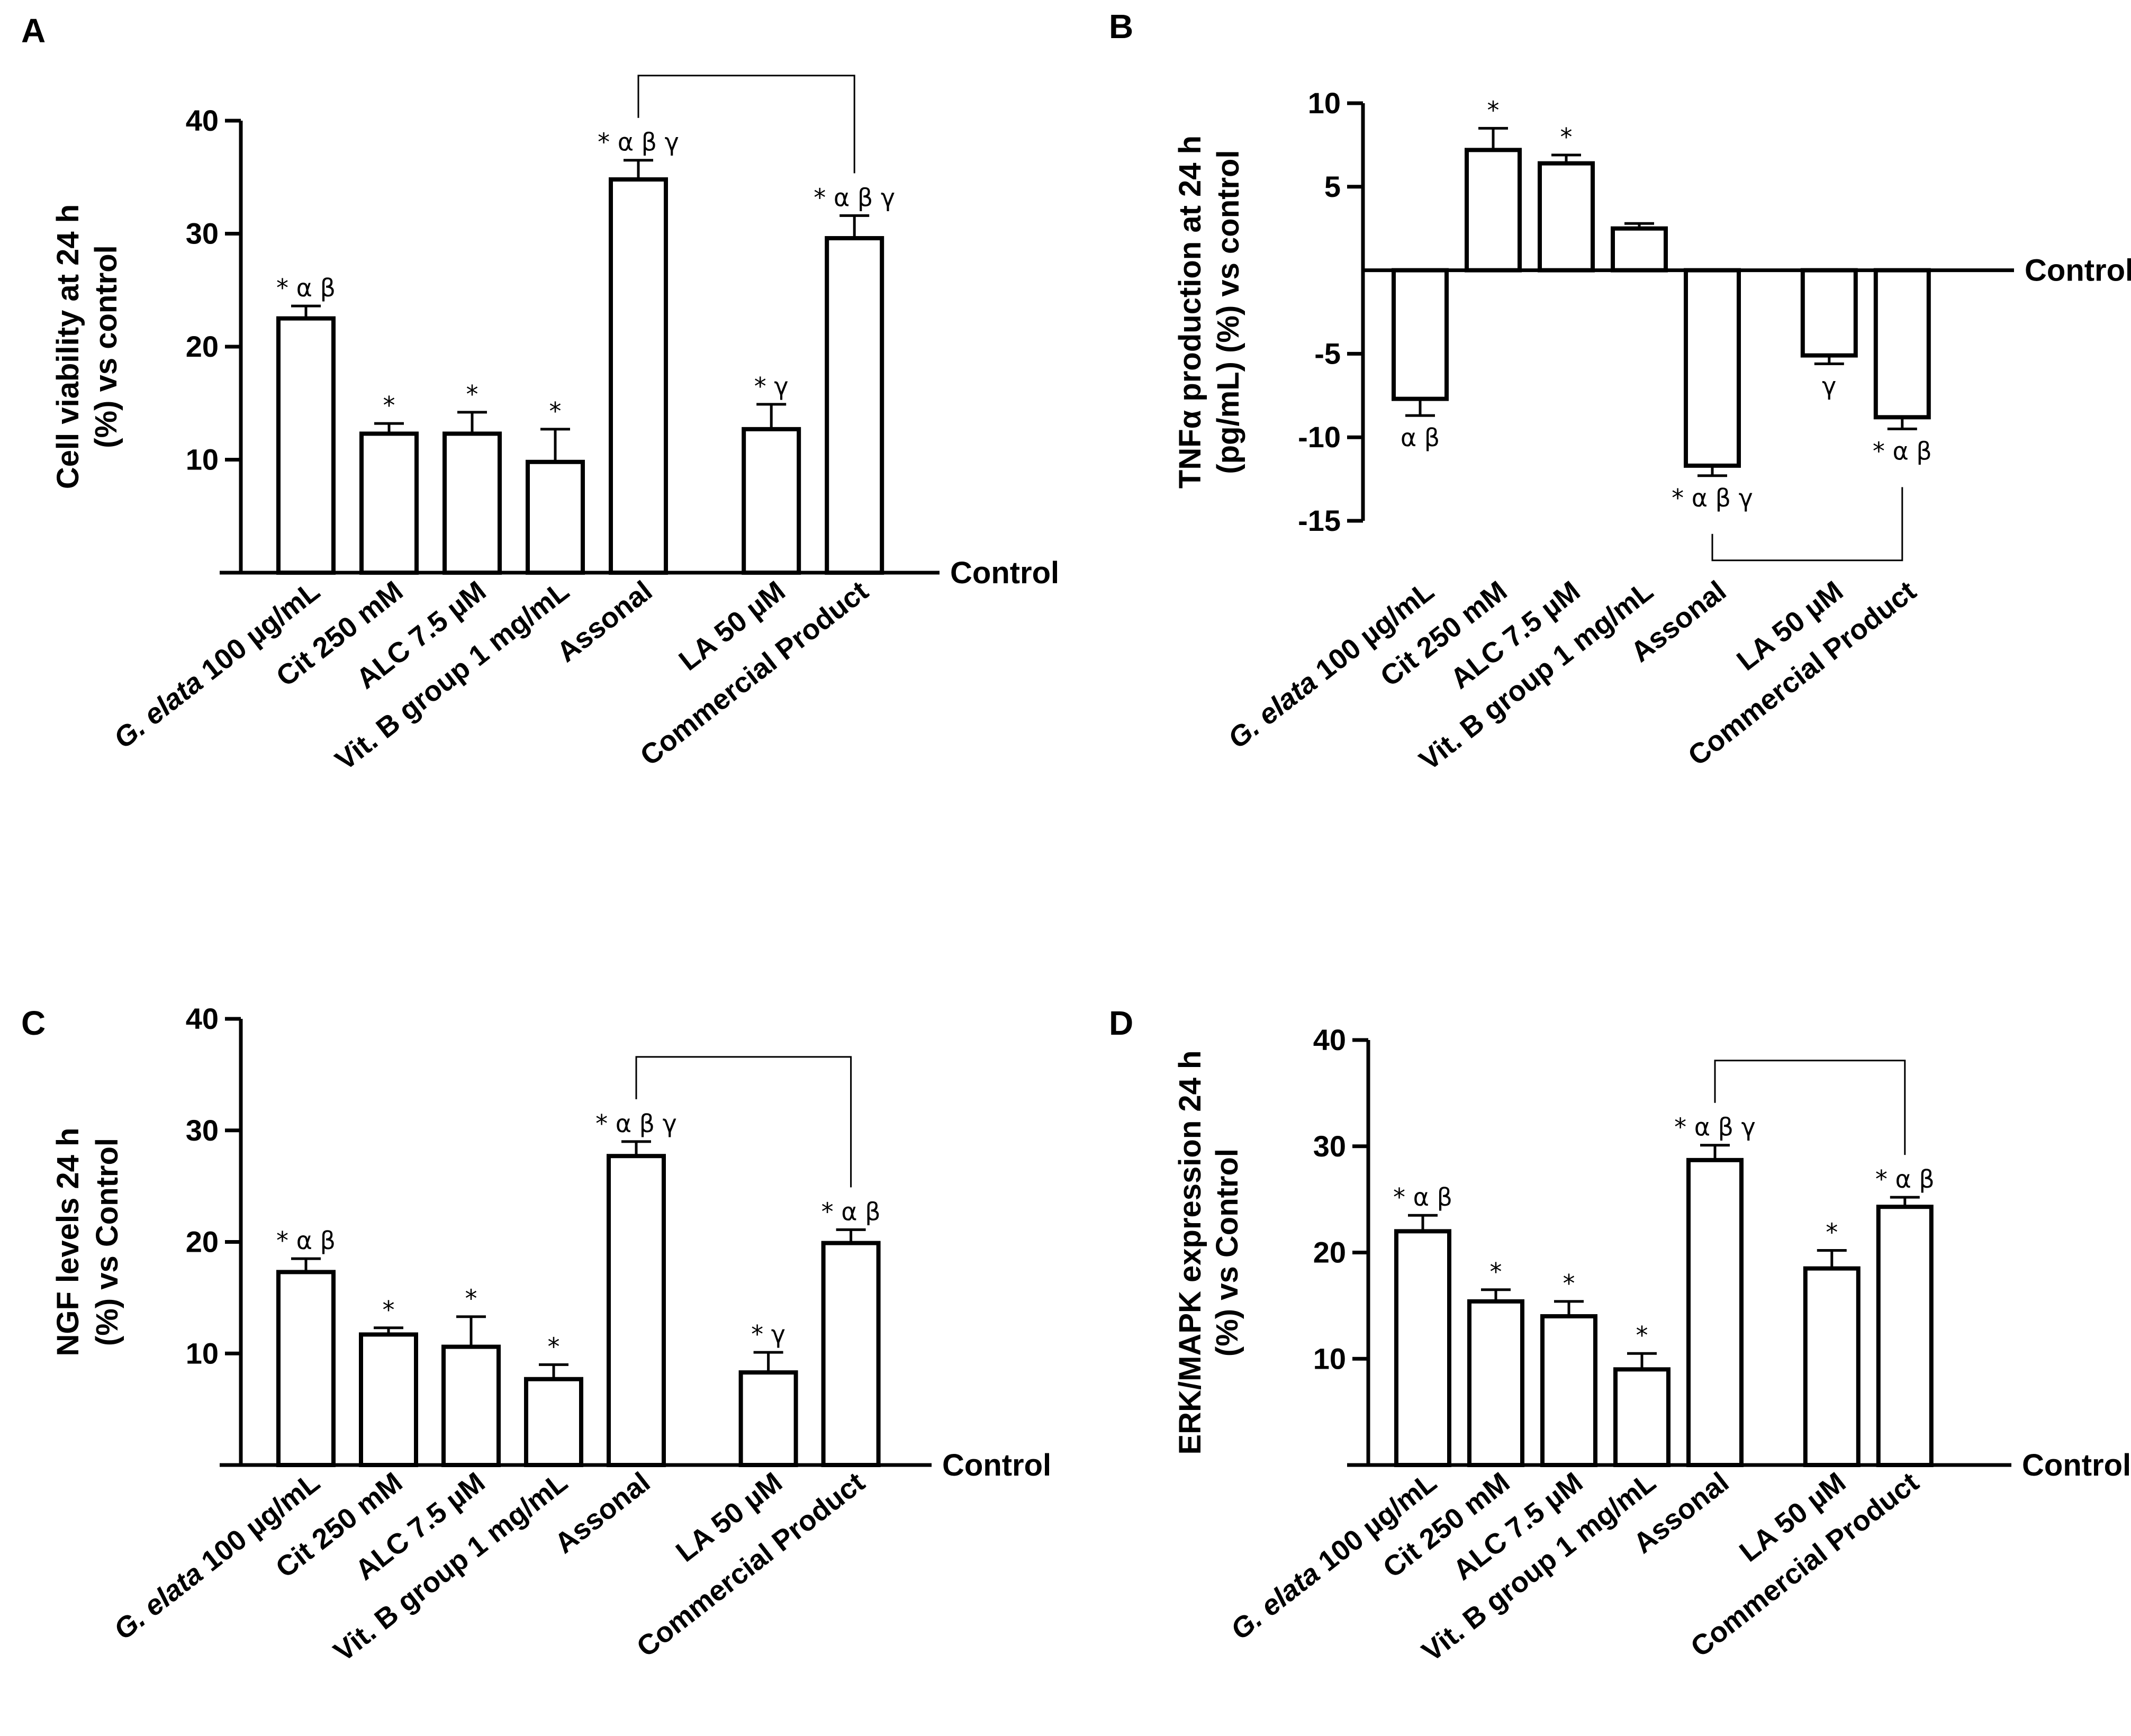  I want to click on y-tick-label: -5, so click(1327, 353).